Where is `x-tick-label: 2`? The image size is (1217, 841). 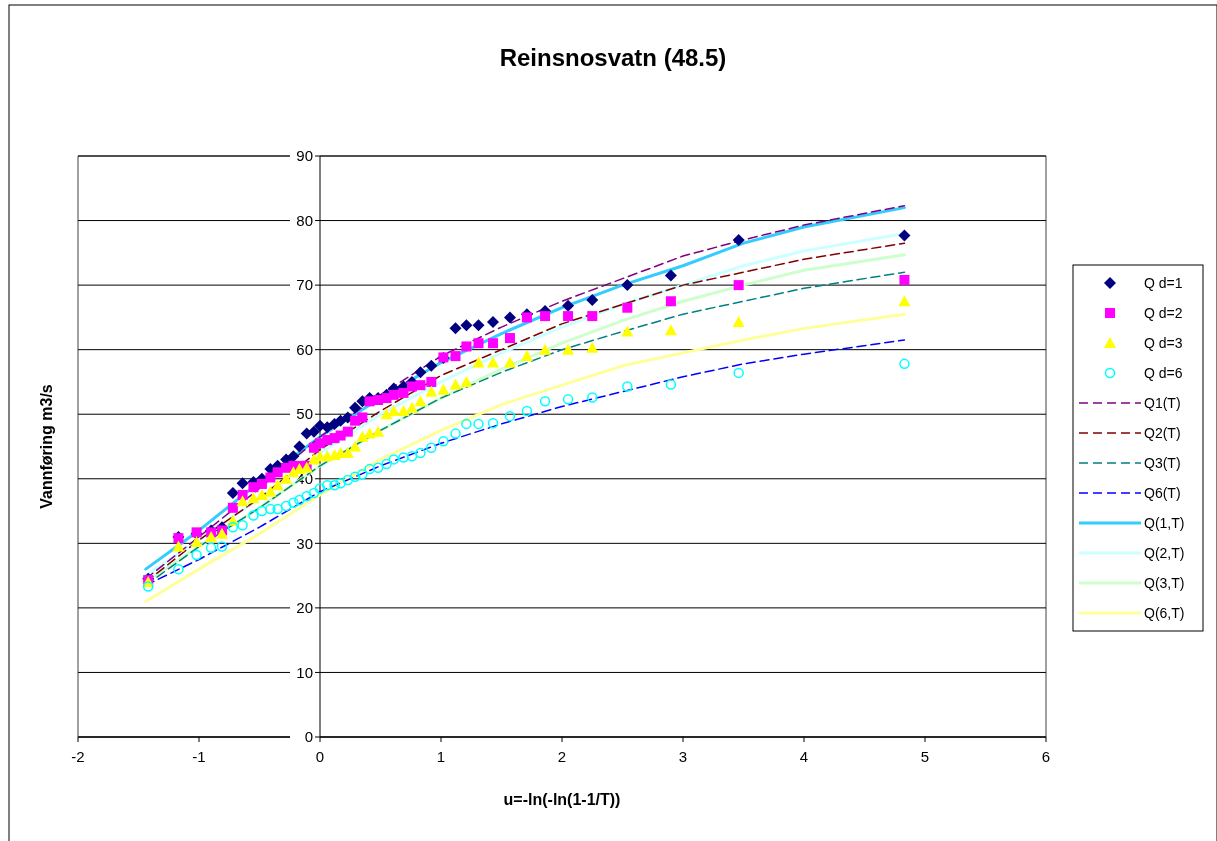 x-tick-label: 2 is located at coordinates (562, 756).